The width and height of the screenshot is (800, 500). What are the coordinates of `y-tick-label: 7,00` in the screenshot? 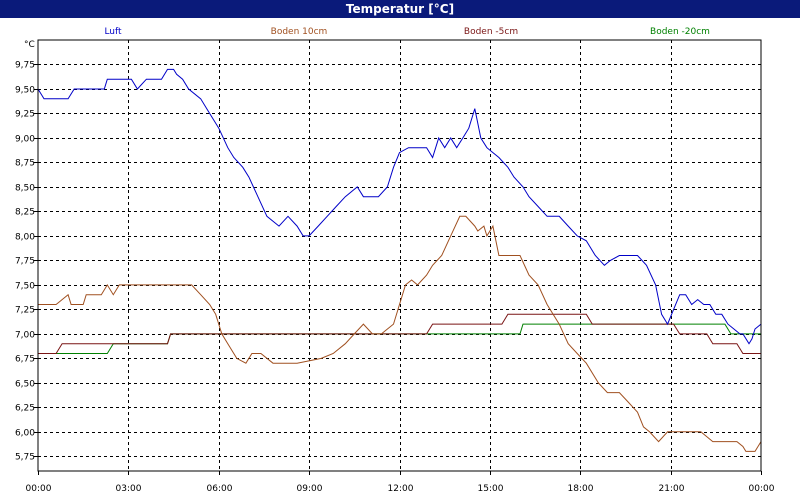 It's located at (25, 336).